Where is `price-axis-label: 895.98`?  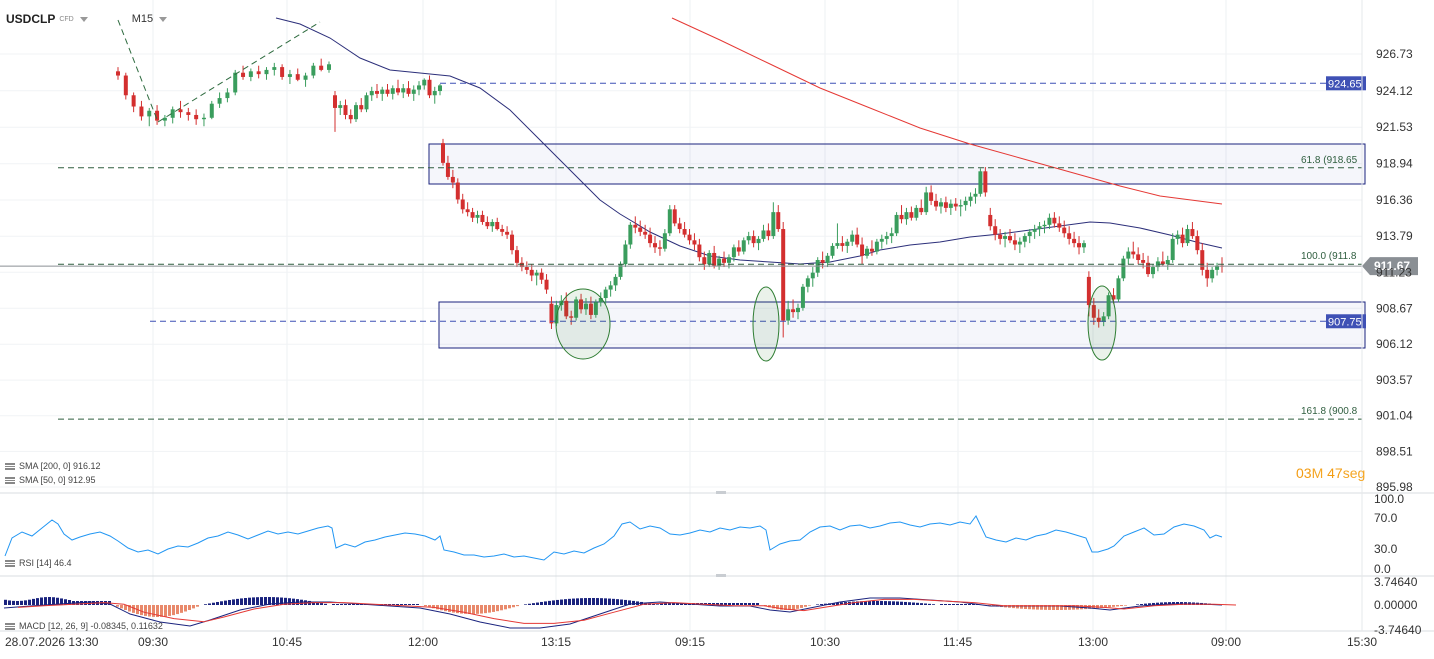 price-axis-label: 895.98 is located at coordinates (1394, 487).